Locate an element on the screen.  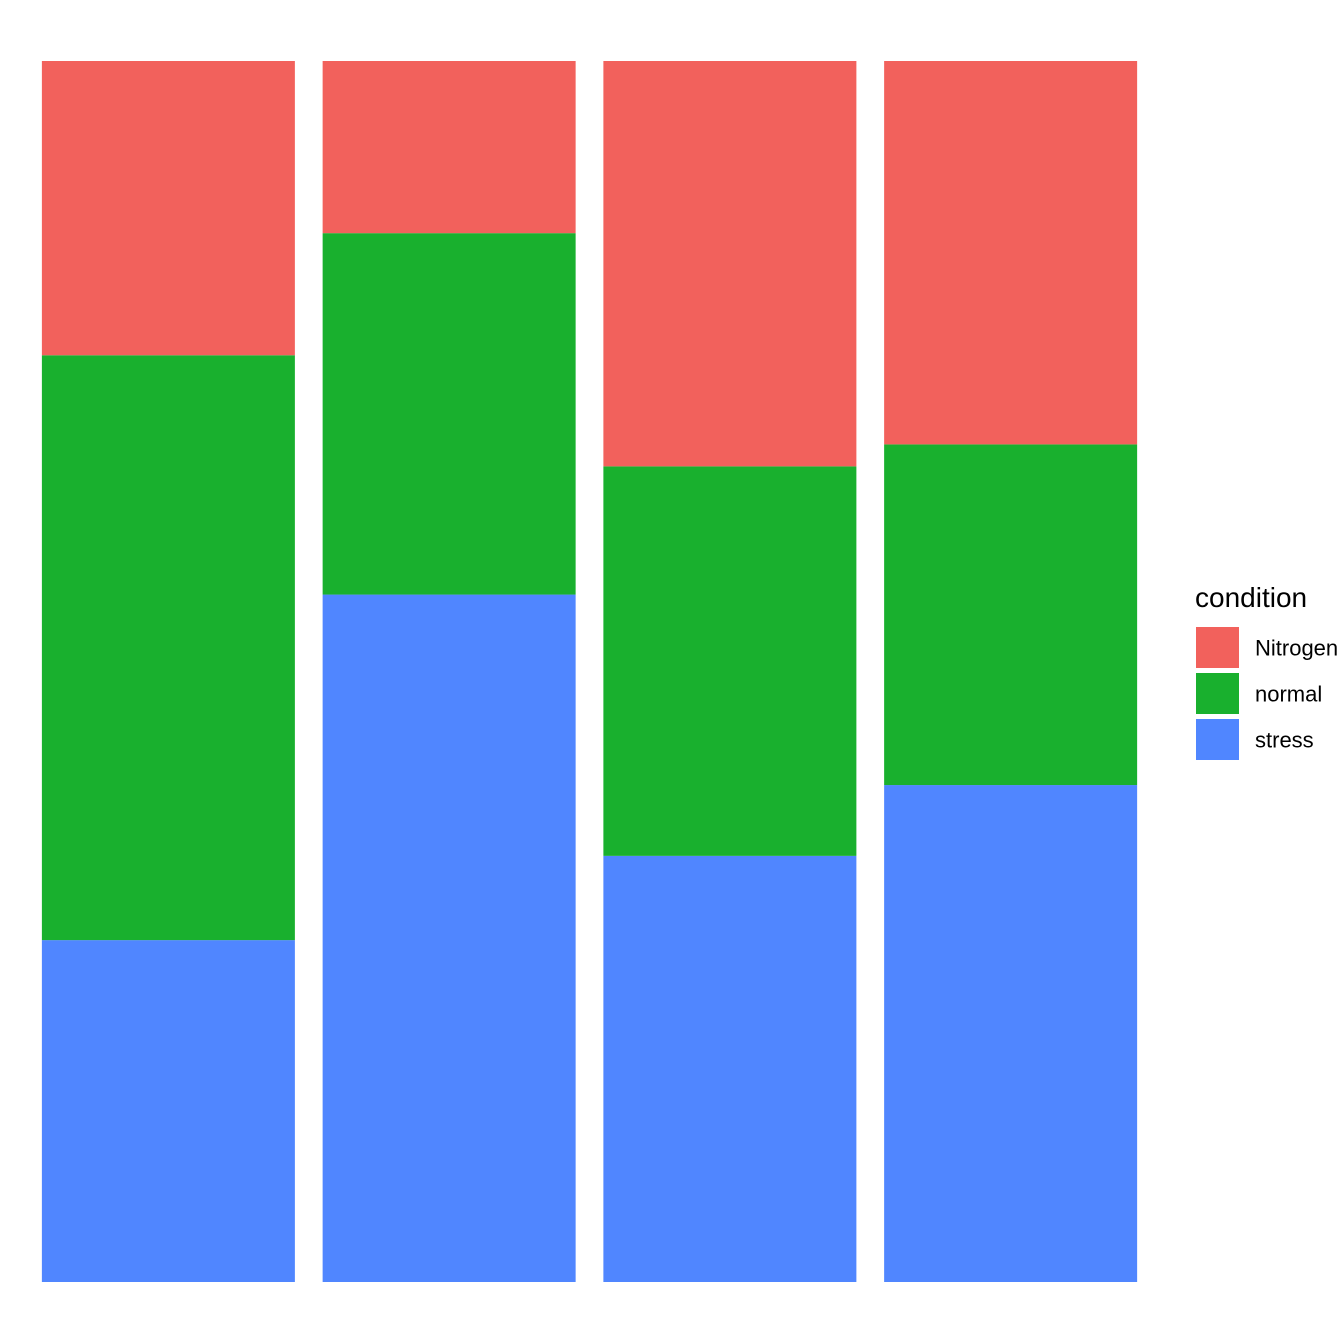
legend: condition Nitrogen normal stress is located at coordinates (1266, 671).